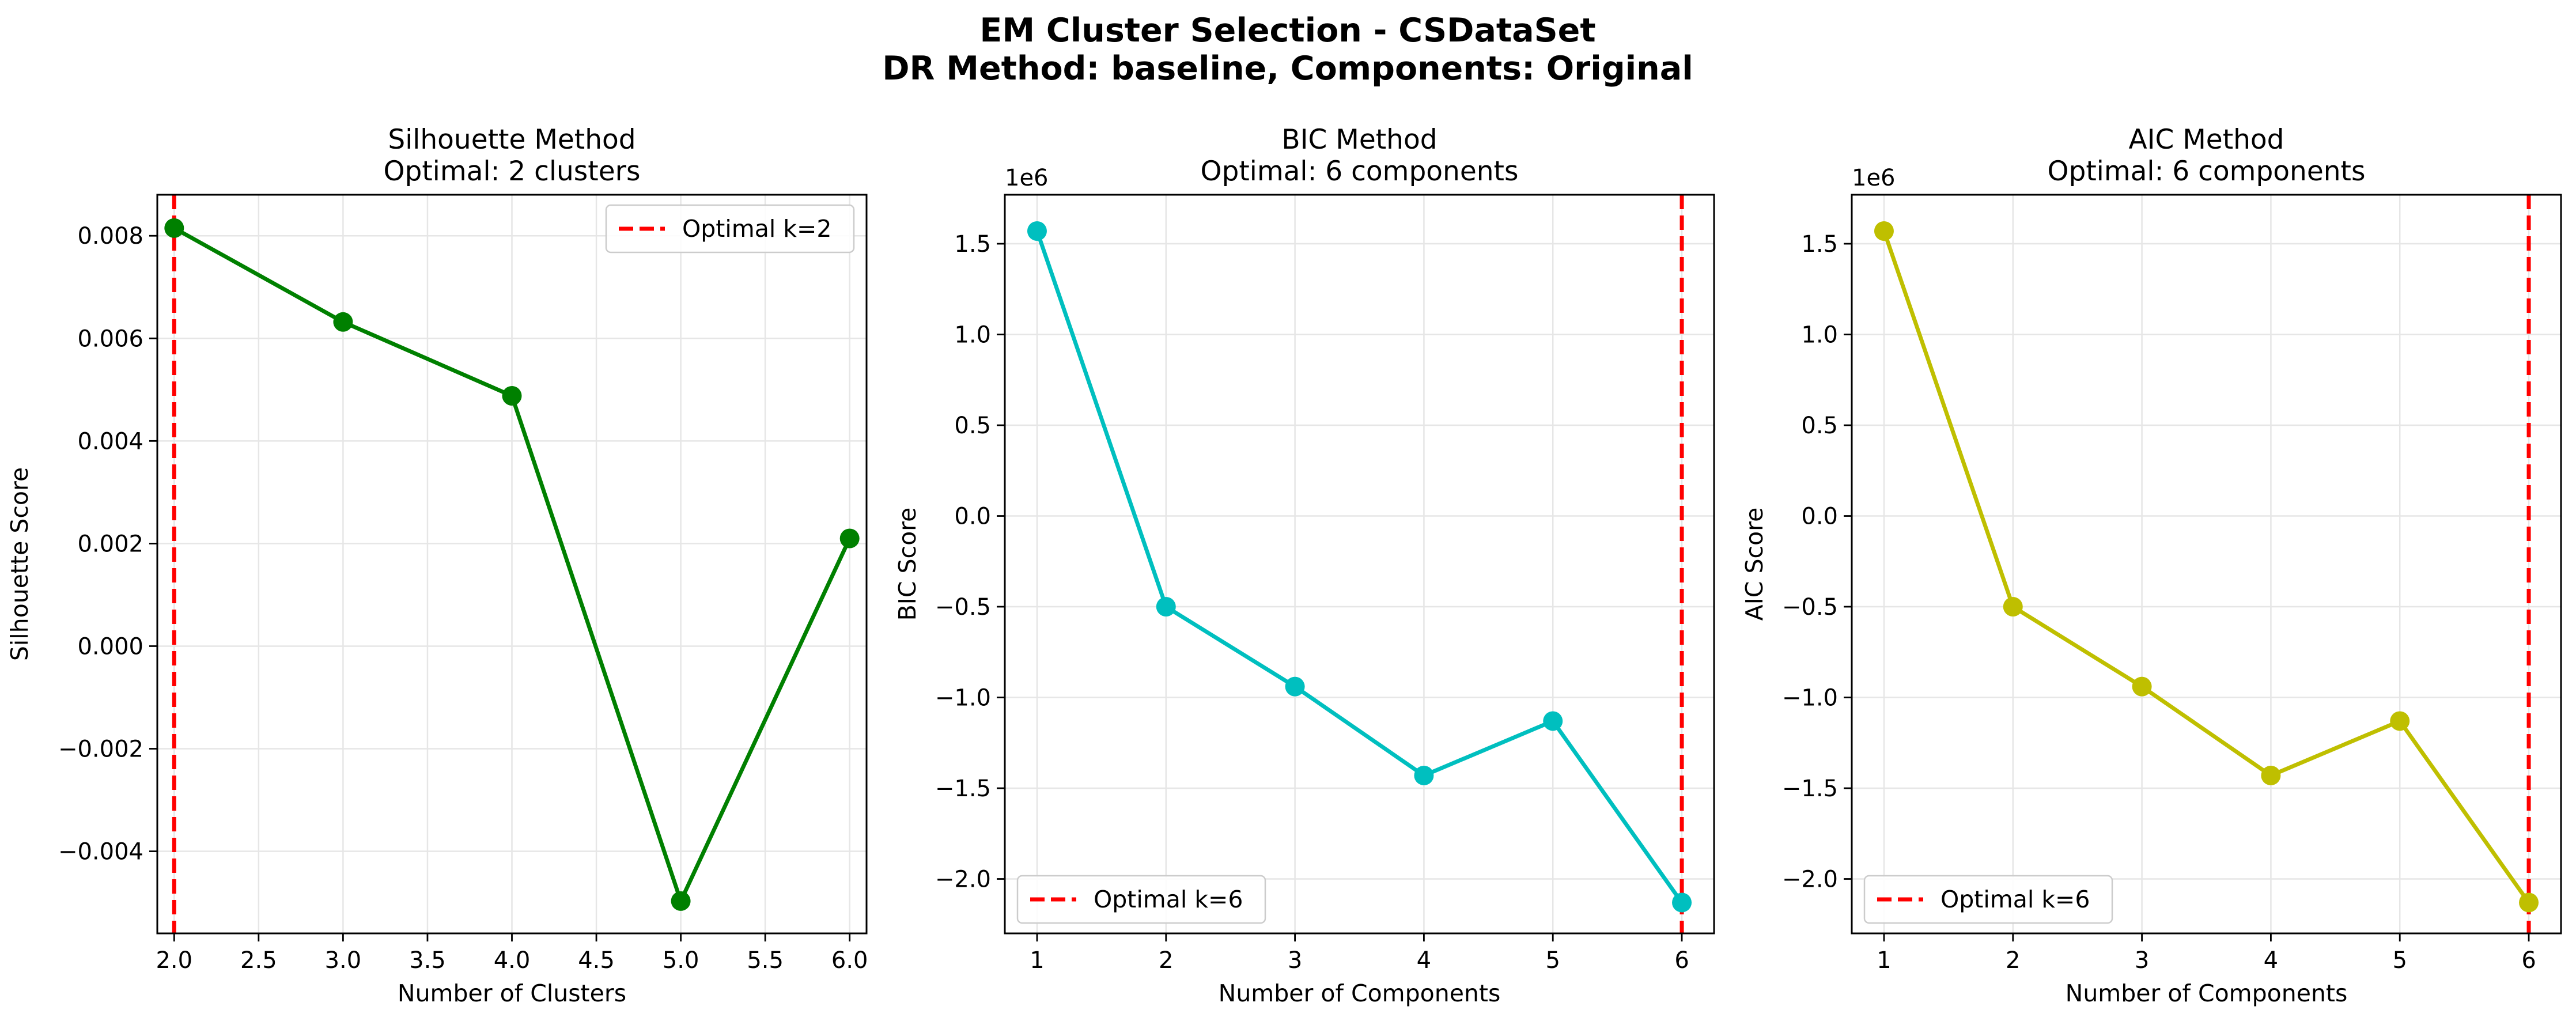 The height and width of the screenshot is (1025, 2576). I want to click on chart-3-x-tick-label-5: 6, so click(2528, 960).